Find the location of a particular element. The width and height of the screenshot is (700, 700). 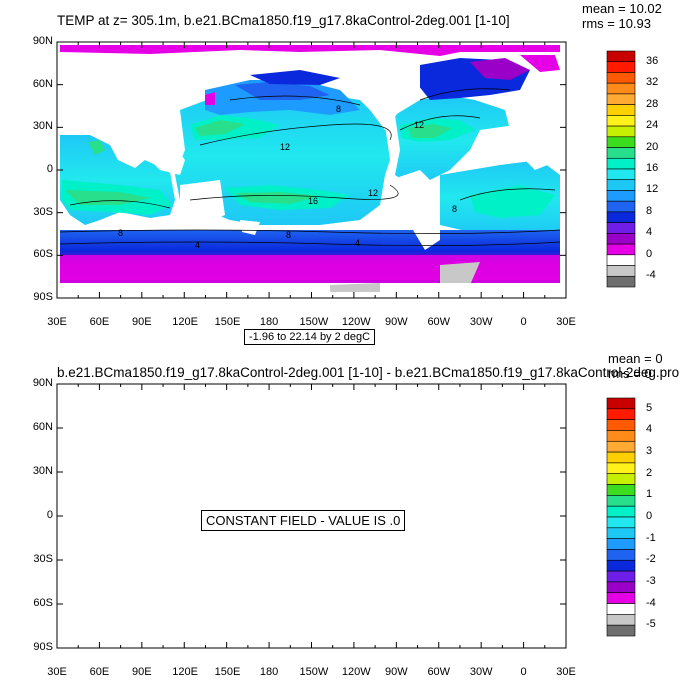

lon-tick-label: 180 is located at coordinates (269, 322).